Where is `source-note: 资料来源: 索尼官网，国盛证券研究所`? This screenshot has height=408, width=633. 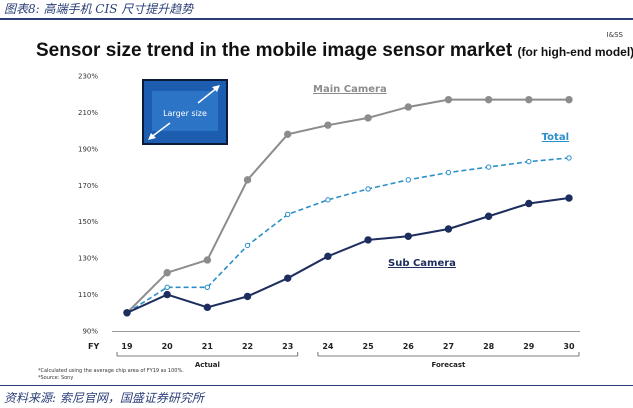 source-note: 资料来源: 索尼官网，国盛证券研究所 is located at coordinates (104, 398).